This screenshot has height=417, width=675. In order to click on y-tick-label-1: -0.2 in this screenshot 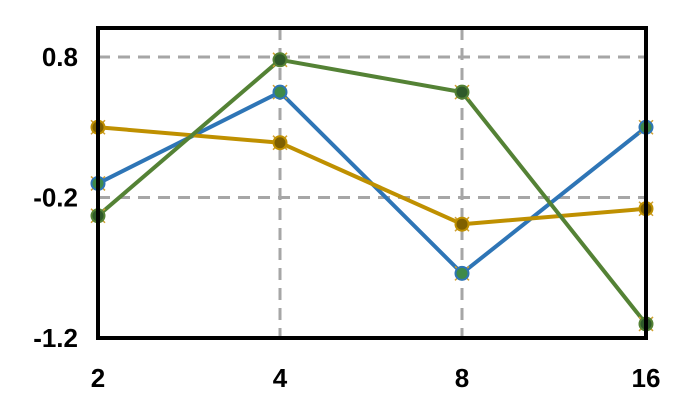, I will do `click(55, 198)`.